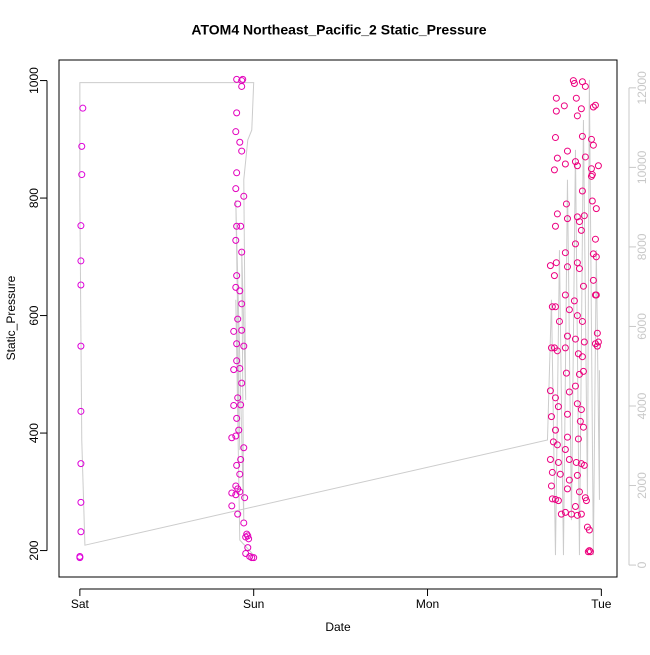 This screenshot has height=655, width=650. Describe the element at coordinates (34, 80) in the screenshot. I see `y-tick-label: 1000` at that location.